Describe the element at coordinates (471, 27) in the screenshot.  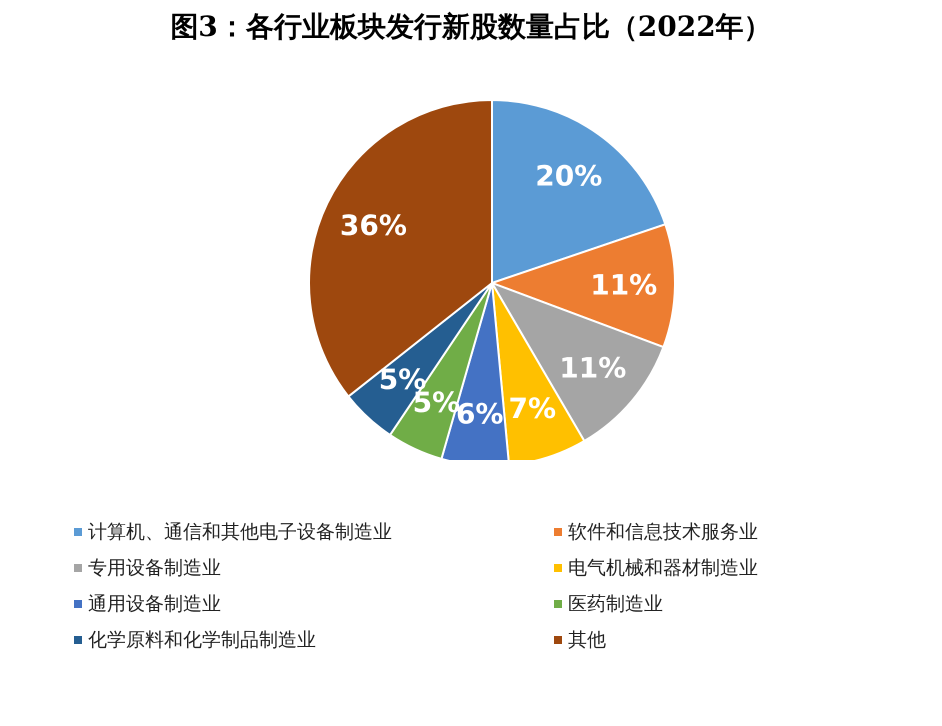
I see `chart-title: 图3：各行业板块发行新股数量占比（2022年）` at that location.